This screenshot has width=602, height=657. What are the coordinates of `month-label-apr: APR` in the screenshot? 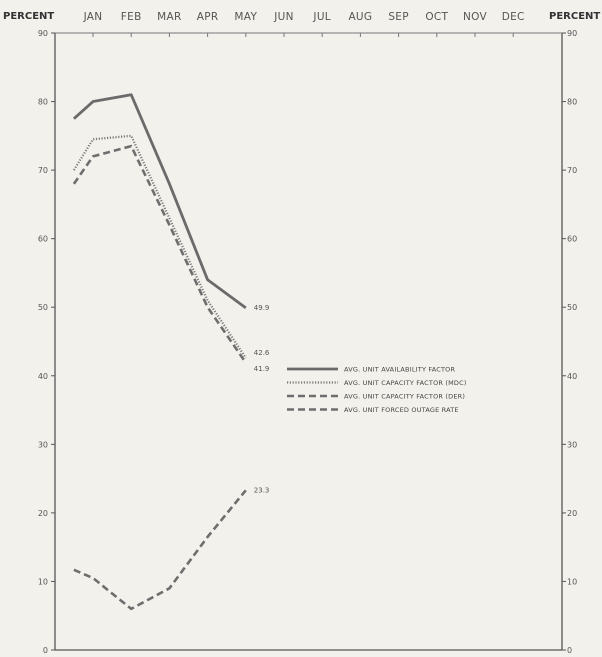 It's located at (208, 17).